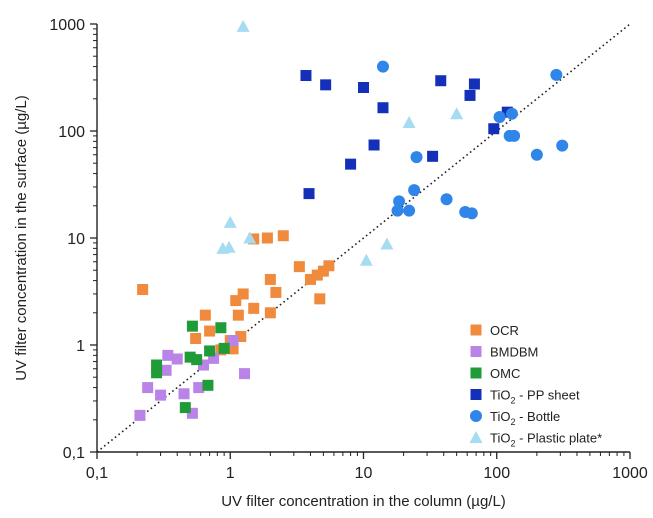 This screenshot has width=653, height=518. What do you see at coordinates (514, 352) in the screenshot?
I see `legend-label: BMDBM` at bounding box center [514, 352].